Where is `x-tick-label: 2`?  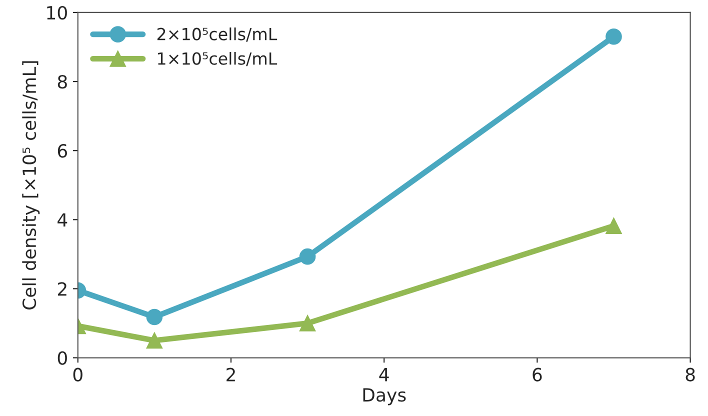 x-tick-label: 2 is located at coordinates (230, 375).